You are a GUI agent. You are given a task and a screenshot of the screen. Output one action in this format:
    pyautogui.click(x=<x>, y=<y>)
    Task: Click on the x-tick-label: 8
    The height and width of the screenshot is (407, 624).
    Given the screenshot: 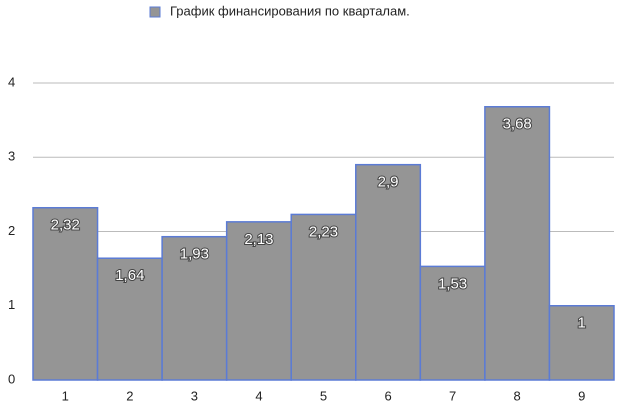 What is the action you would take?
    pyautogui.click(x=517, y=395)
    